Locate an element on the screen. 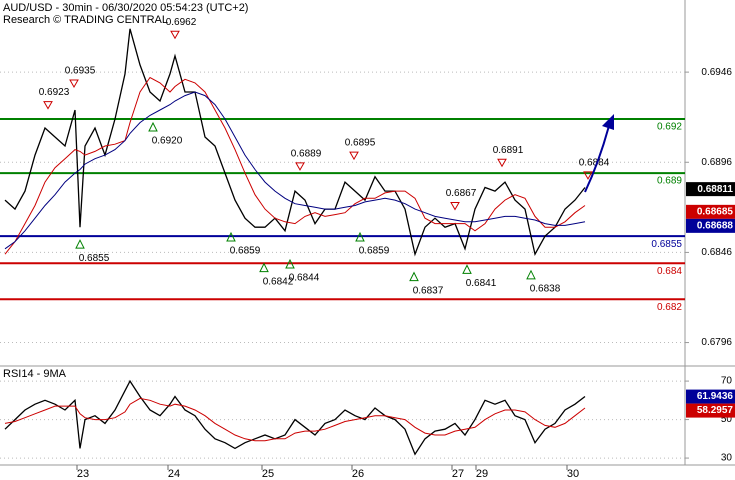 This screenshot has width=735, height=480. low-label: 0.6838 is located at coordinates (545, 288).